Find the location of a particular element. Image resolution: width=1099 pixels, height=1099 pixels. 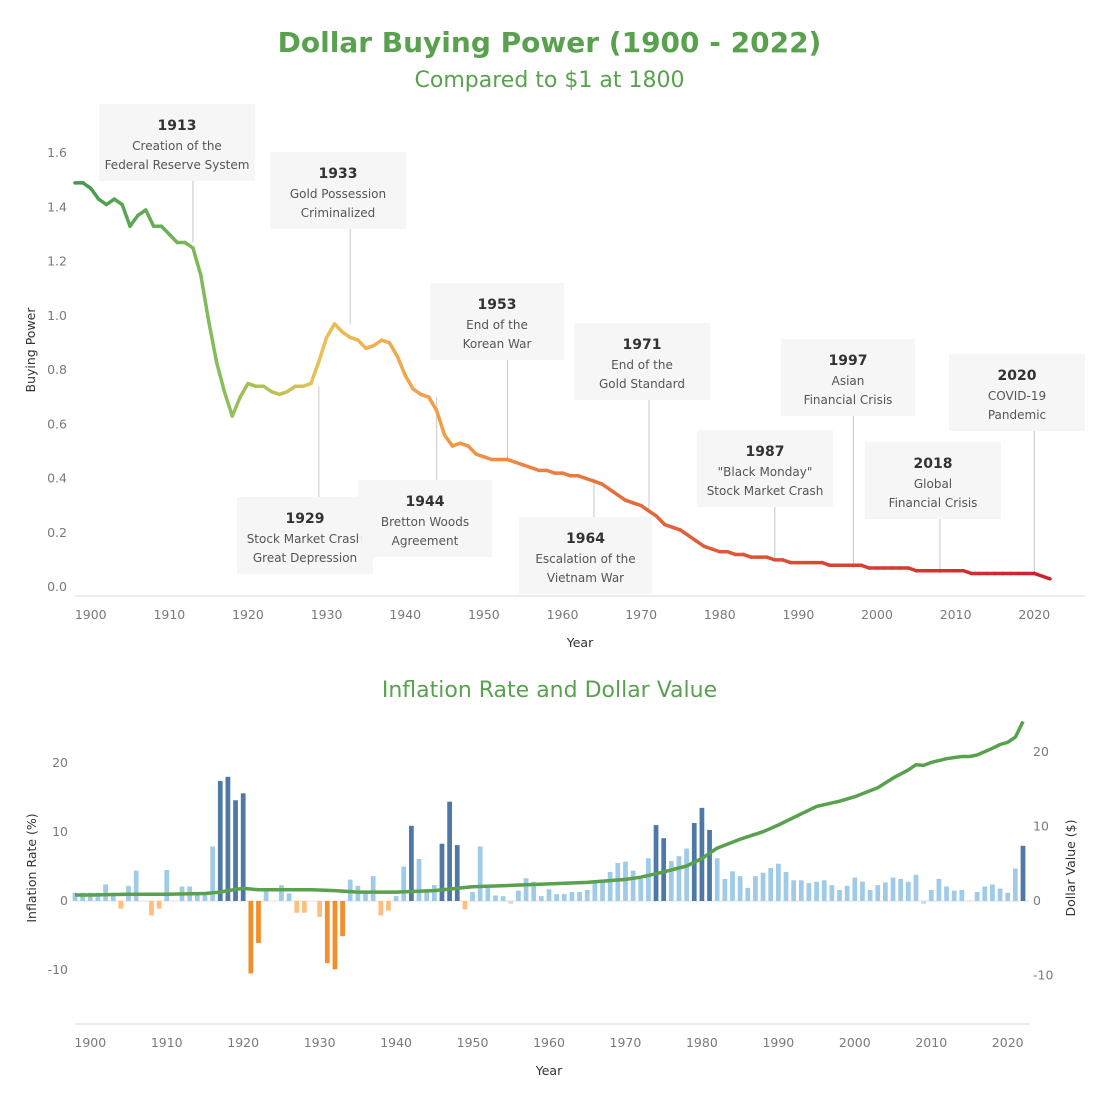

annotation-text: End of the is located at coordinates (497, 325).